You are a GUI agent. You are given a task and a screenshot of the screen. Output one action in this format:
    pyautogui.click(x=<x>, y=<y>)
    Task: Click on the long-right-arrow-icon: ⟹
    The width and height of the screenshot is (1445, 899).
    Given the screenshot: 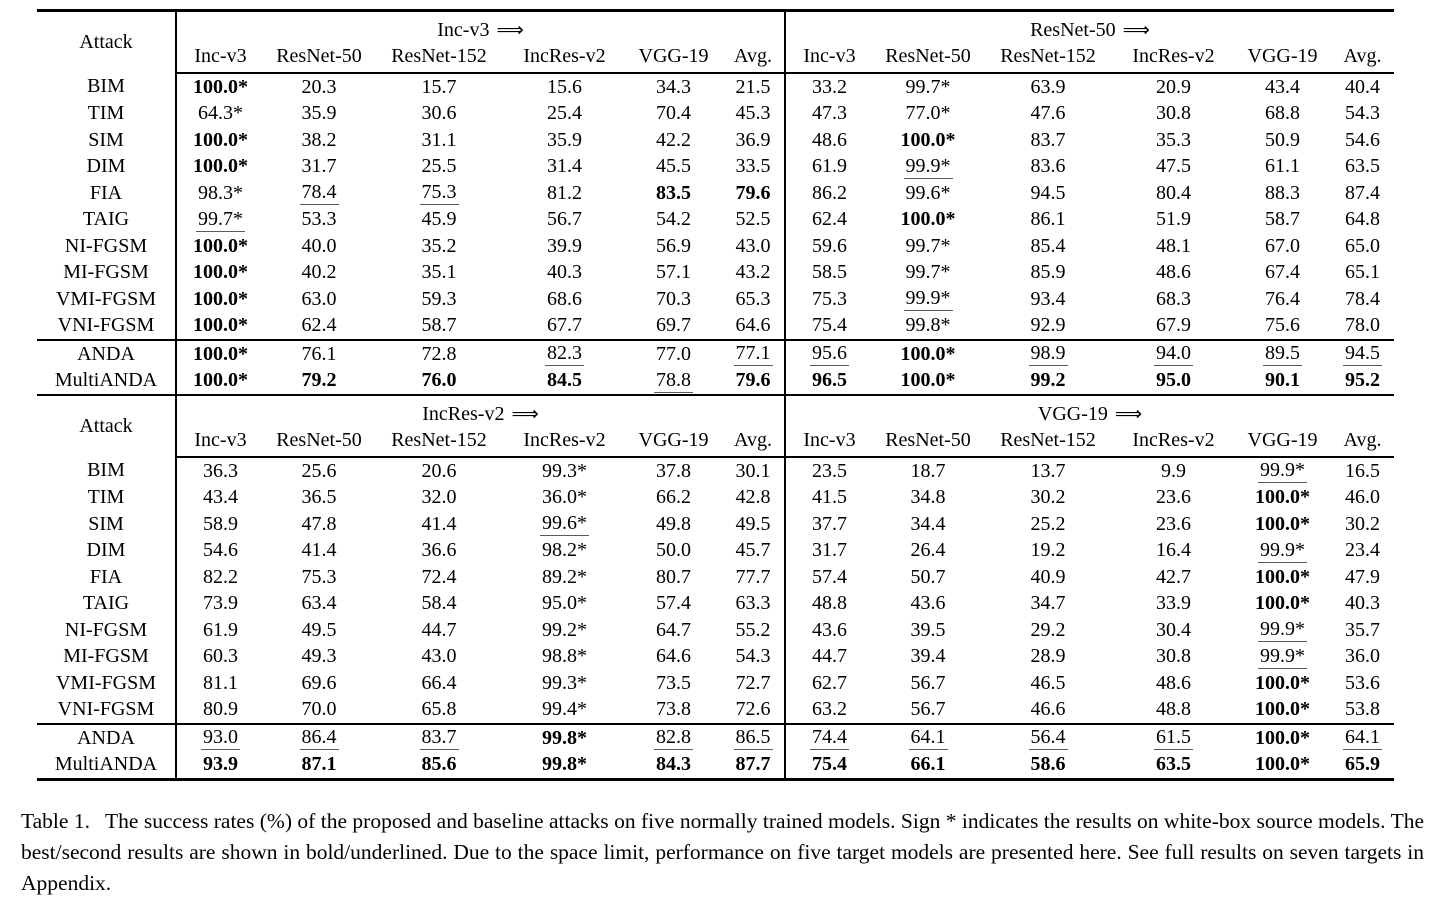 What is the action you would take?
    pyautogui.click(x=525, y=414)
    